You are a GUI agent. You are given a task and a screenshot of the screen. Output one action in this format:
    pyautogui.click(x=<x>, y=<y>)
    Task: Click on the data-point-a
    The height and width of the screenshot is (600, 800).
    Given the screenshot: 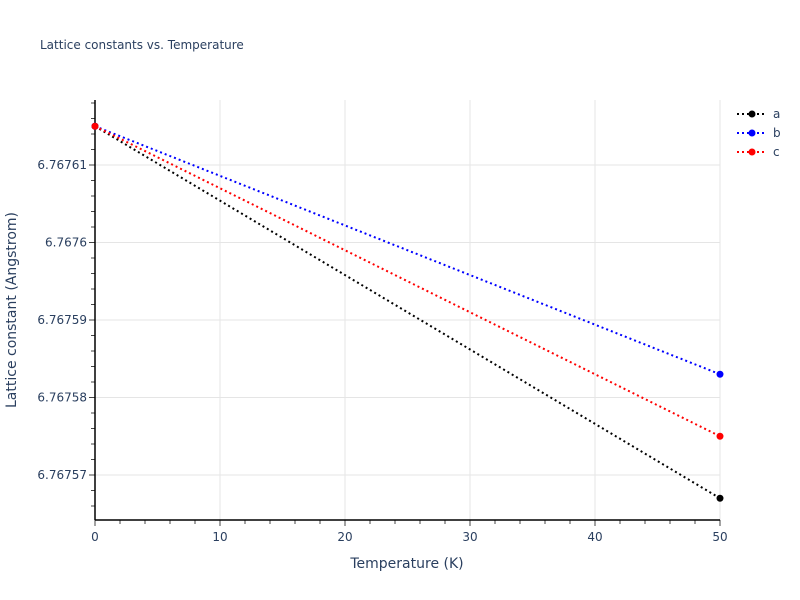 What is the action you would take?
    pyautogui.click(x=720, y=498)
    